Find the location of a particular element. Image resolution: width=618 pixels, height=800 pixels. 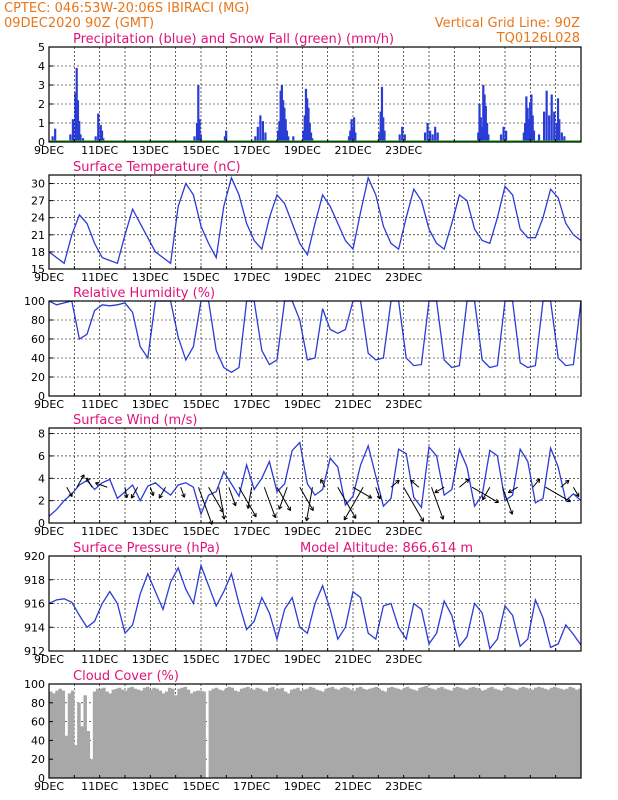

y-tick-label: 2 is located at coordinates (41, 104).